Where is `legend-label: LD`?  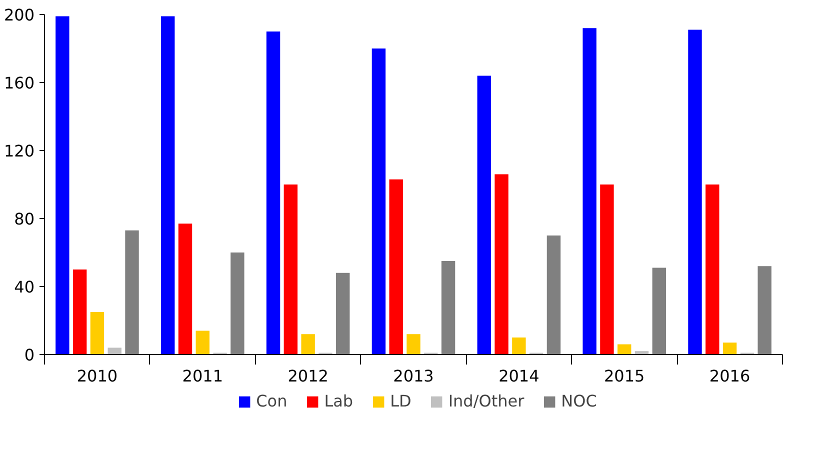 legend-label: LD is located at coordinates (401, 401).